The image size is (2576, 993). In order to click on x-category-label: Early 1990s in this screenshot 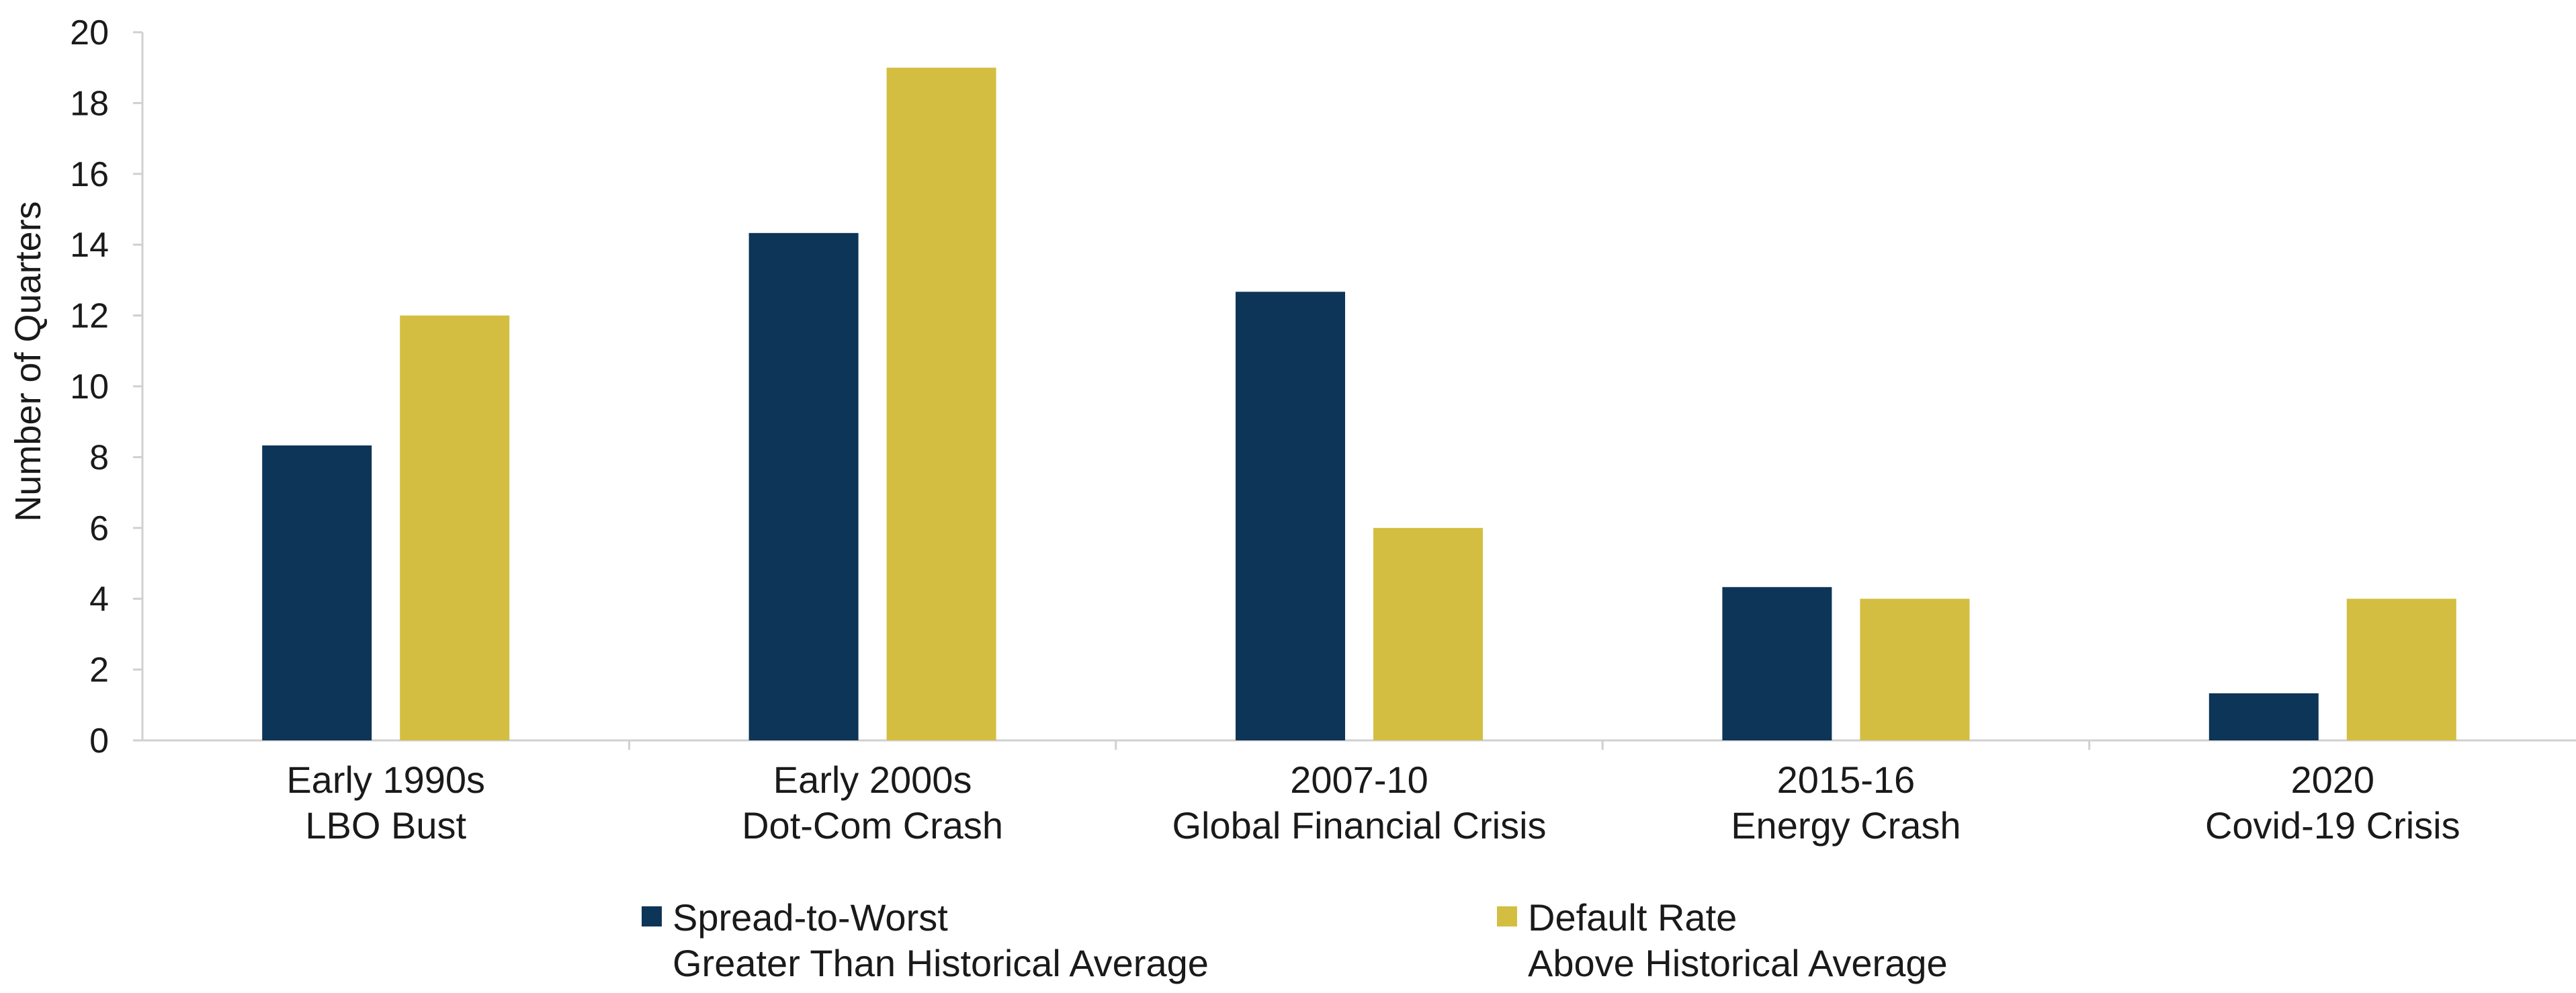, I will do `click(385, 780)`.